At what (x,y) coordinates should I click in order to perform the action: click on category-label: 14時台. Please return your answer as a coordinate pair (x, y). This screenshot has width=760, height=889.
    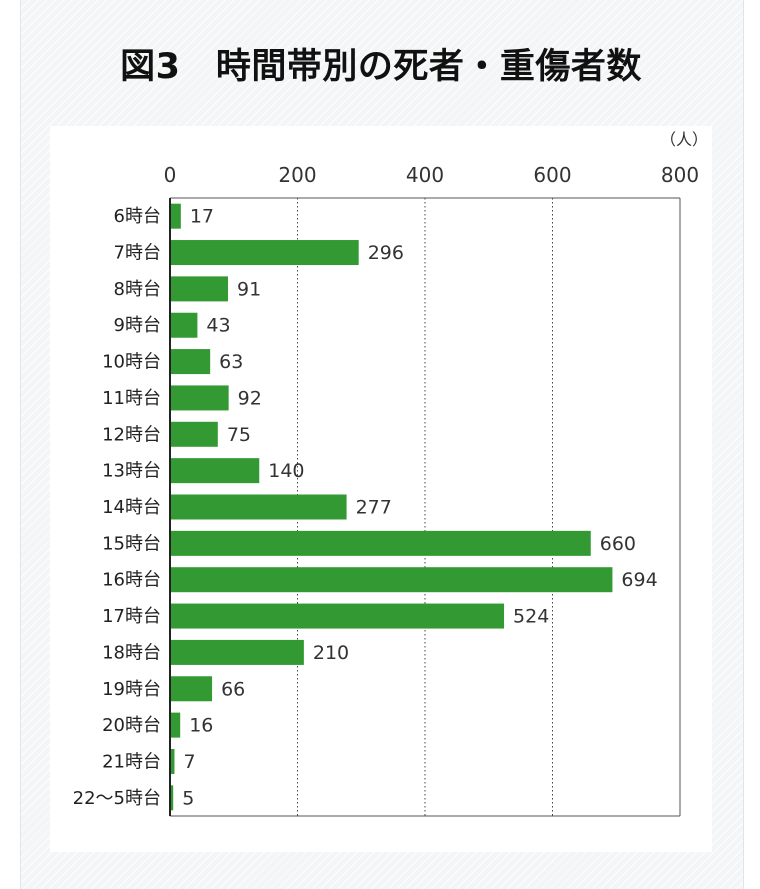
    Looking at the image, I should click on (131, 507).